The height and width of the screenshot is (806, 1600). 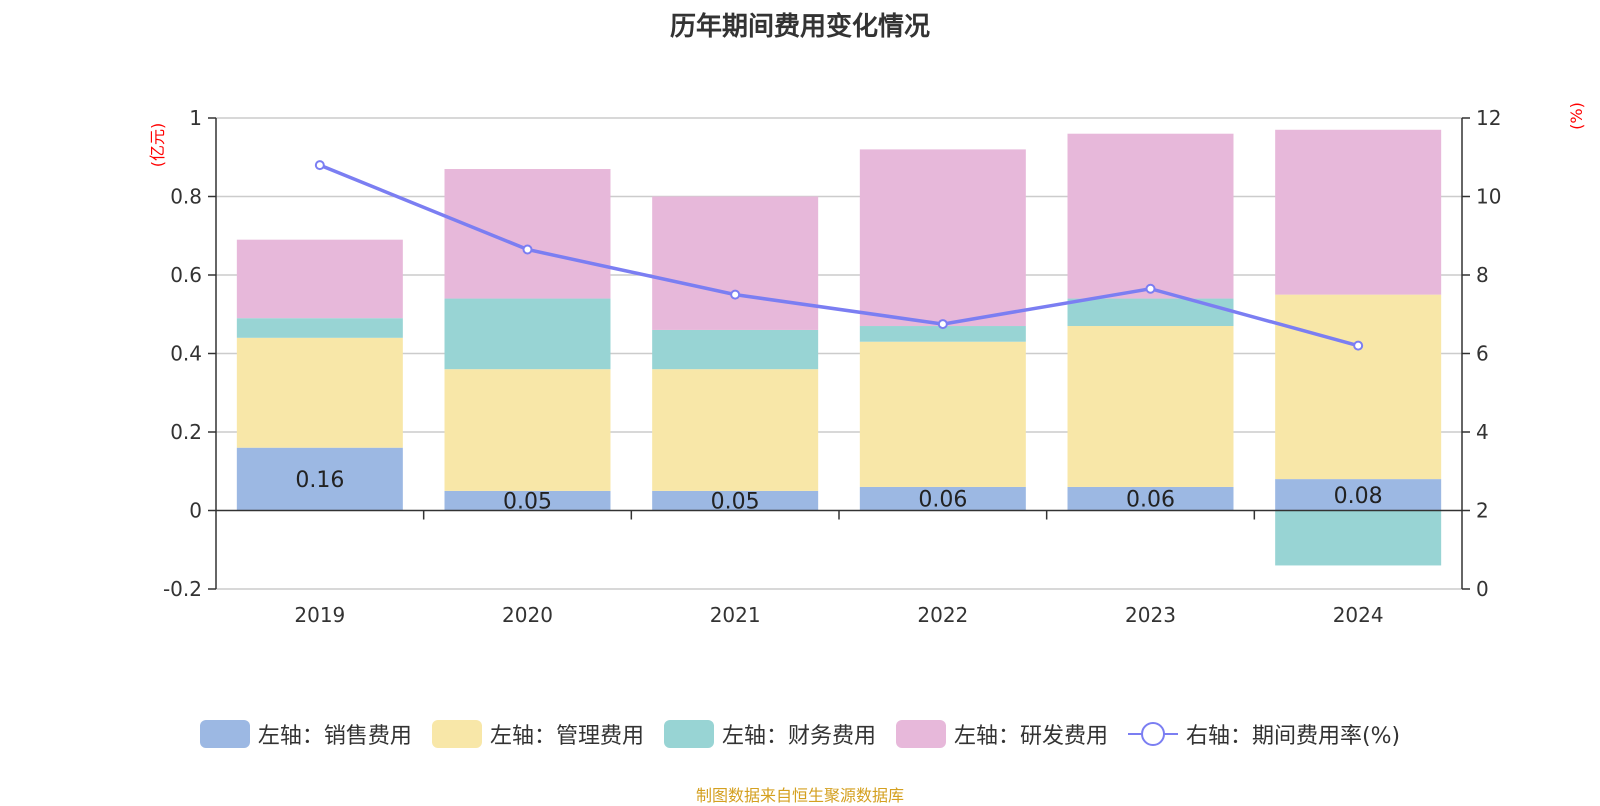 I want to click on bar-sales-2023, so click(x=1150, y=498).